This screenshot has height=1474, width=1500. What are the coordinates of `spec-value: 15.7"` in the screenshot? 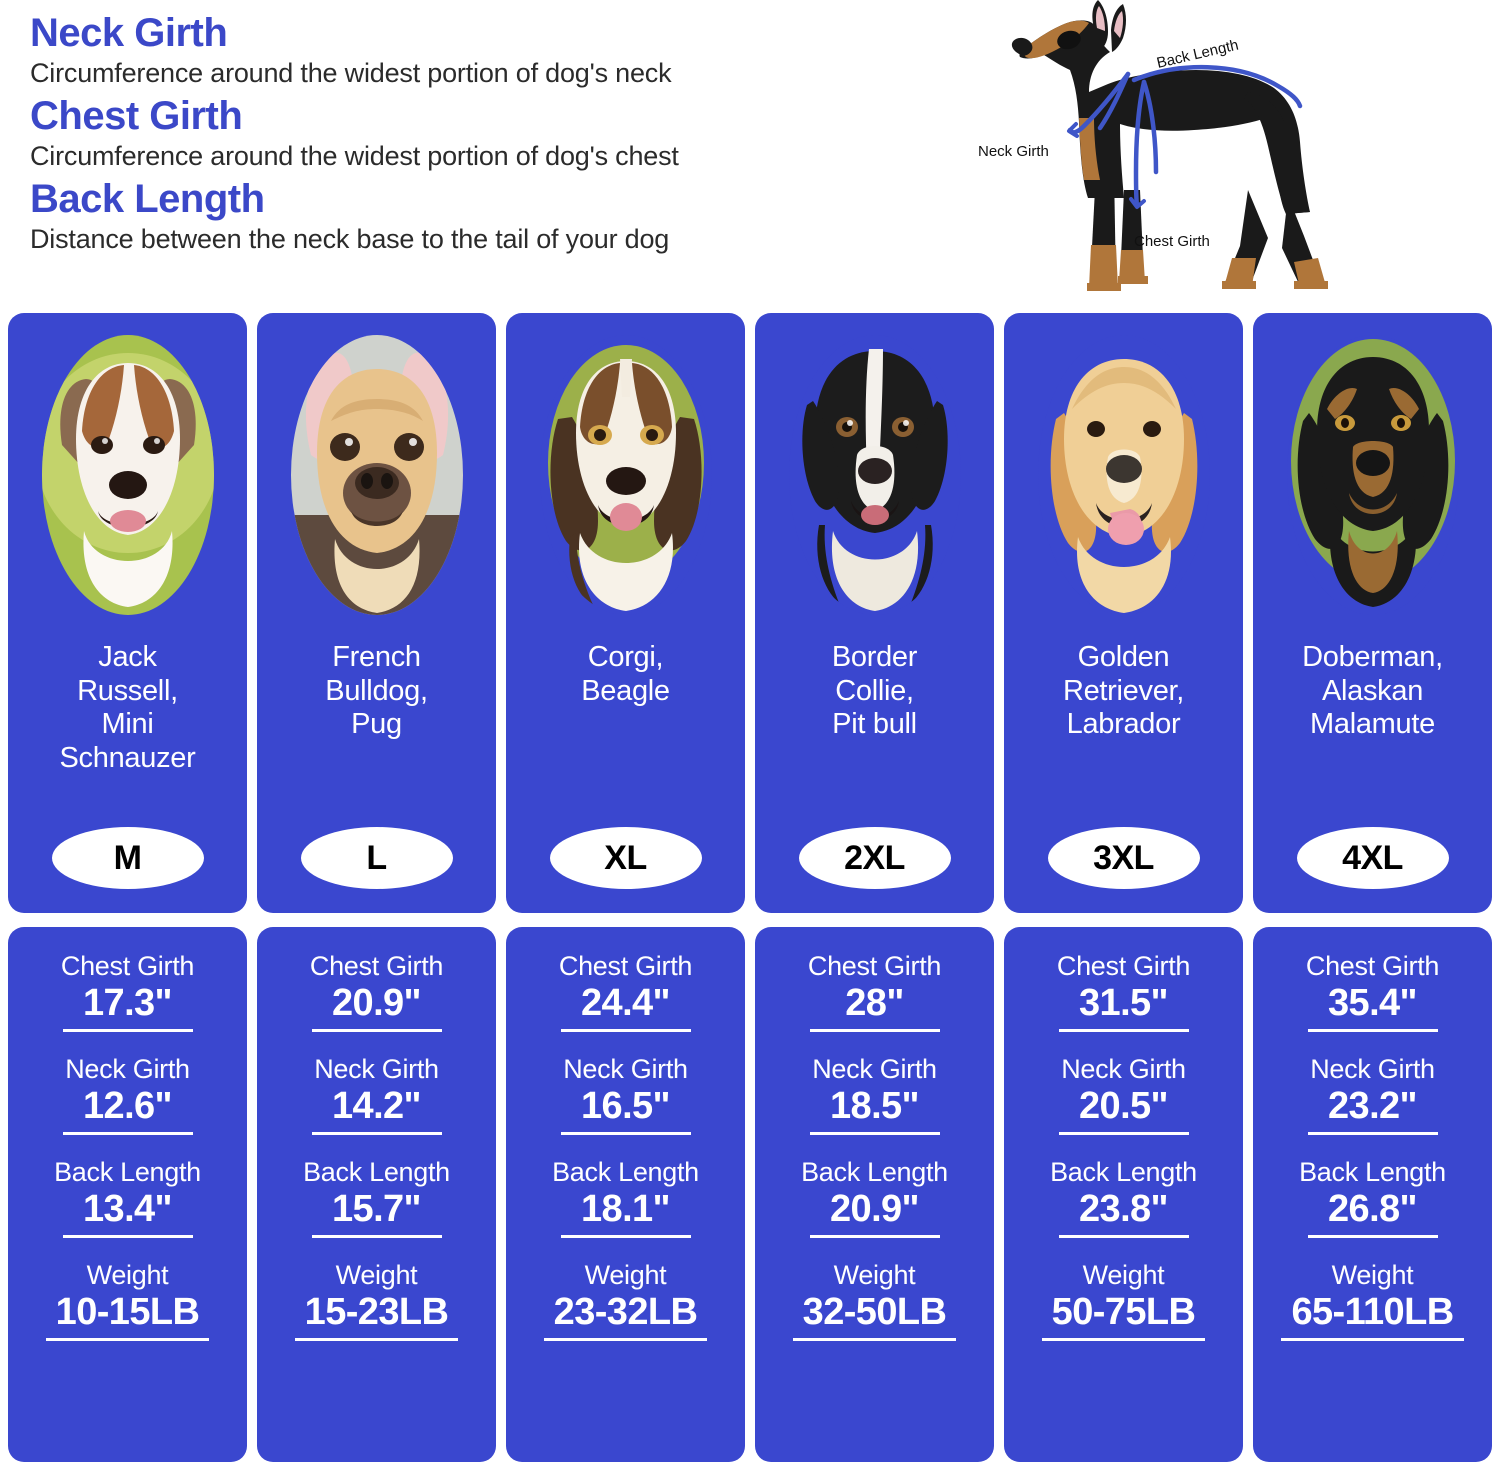 It's located at (376, 1213).